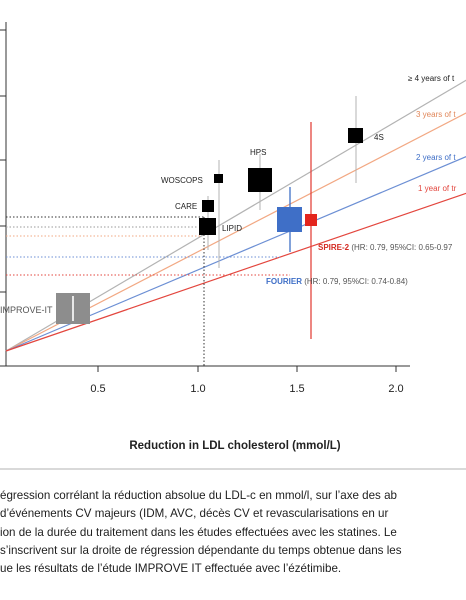 The image size is (466, 600). What do you see at coordinates (247, 380) in the screenshot?
I see `x-ticks: 0.5 1.0 1.5 2.0` at bounding box center [247, 380].